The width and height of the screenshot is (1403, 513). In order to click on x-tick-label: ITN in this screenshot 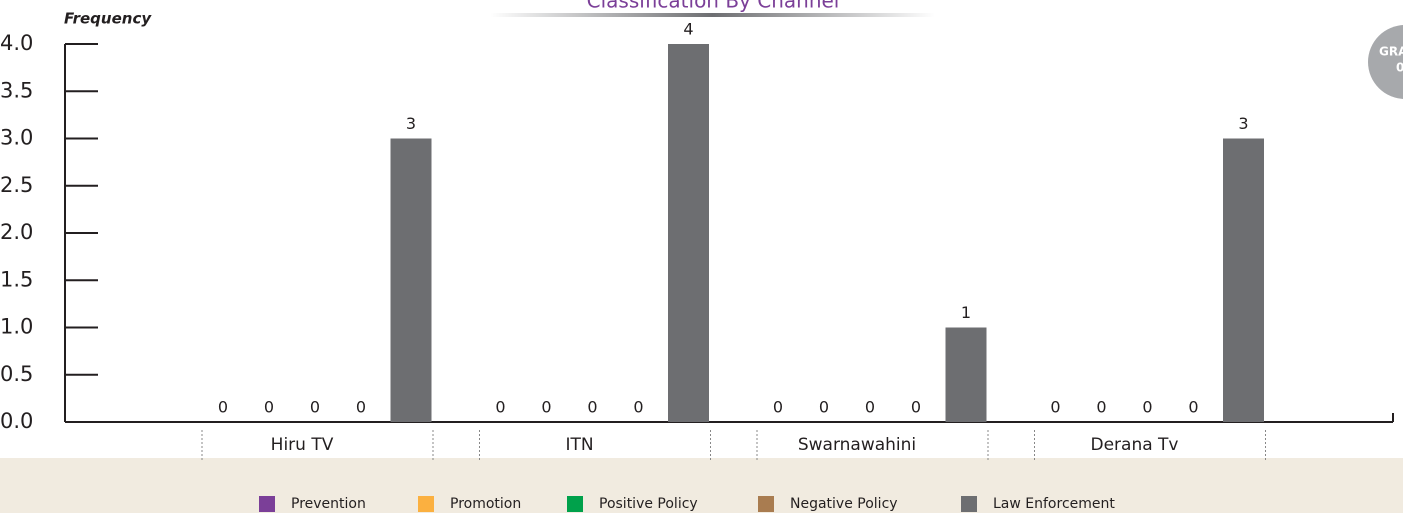, I will do `click(579, 445)`.